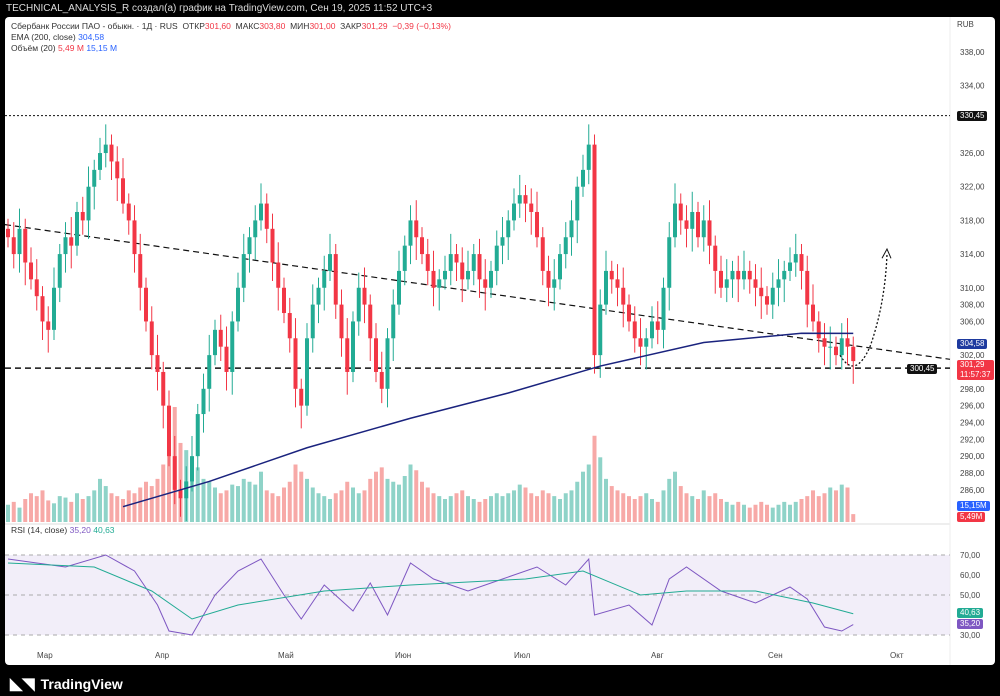 The width and height of the screenshot is (1000, 696). What do you see at coordinates (972, 406) in the screenshot?
I see `price-tick: 296,00` at bounding box center [972, 406].